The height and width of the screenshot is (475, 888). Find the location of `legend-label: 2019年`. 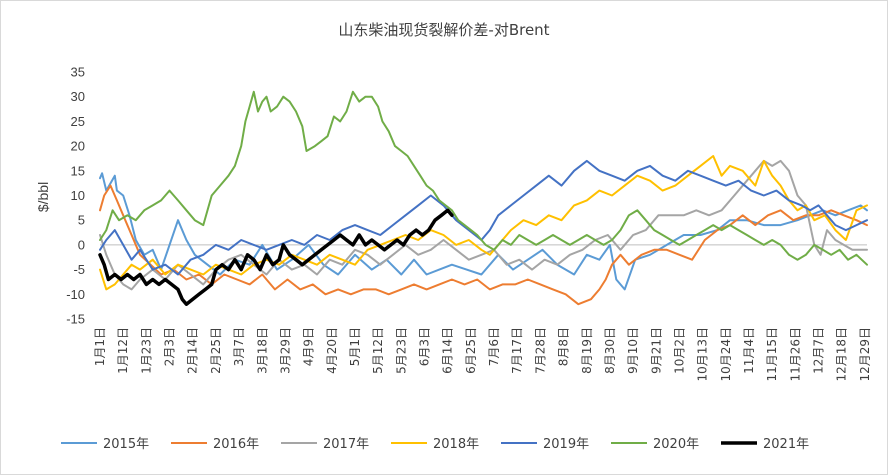

legend-label: 2019年 is located at coordinates (566, 444).